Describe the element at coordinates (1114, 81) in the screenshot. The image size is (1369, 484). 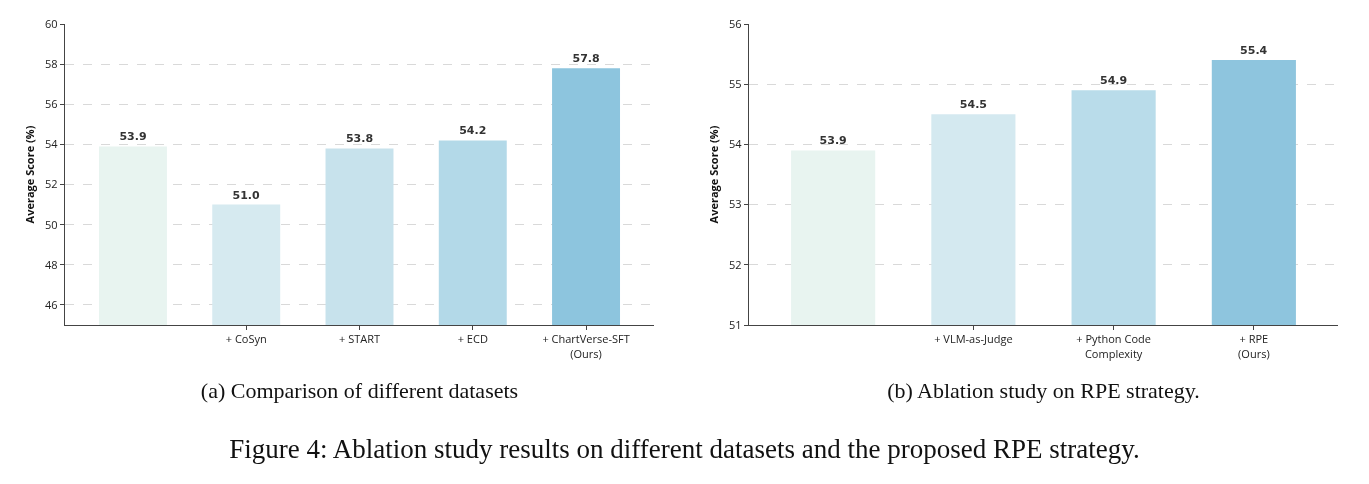
I see `data-label: 54.9` at that location.